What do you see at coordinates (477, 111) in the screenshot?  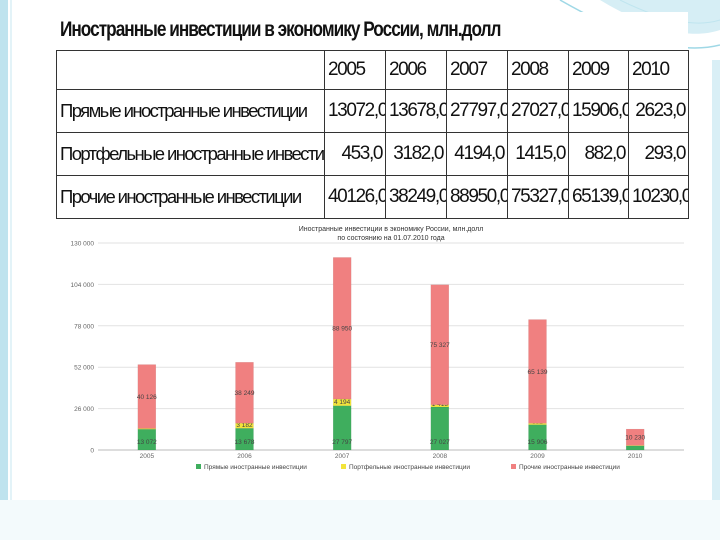 I see `table-cell: 27797,0` at bounding box center [477, 111].